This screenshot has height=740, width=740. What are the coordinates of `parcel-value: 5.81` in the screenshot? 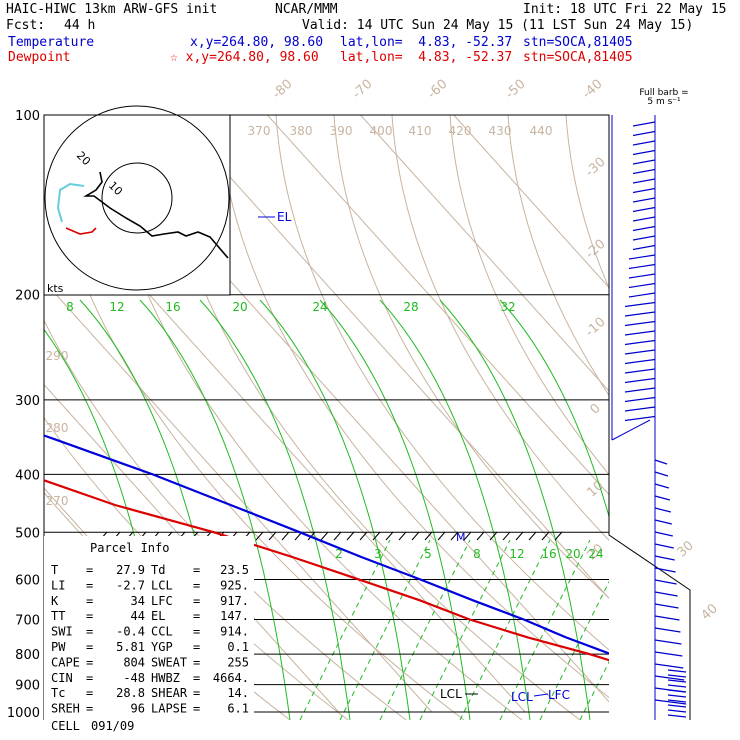 It's located at (130, 647).